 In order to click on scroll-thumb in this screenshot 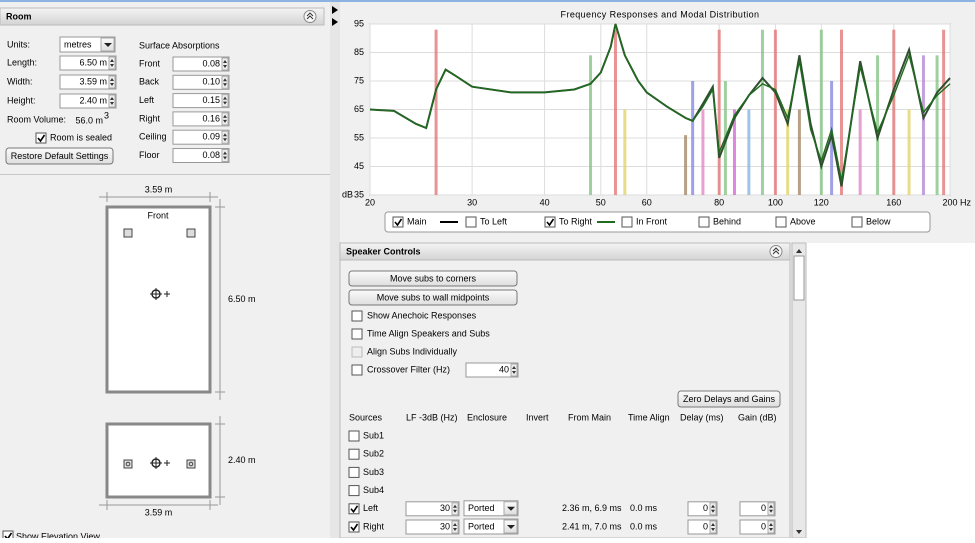, I will do `click(799, 278)`.